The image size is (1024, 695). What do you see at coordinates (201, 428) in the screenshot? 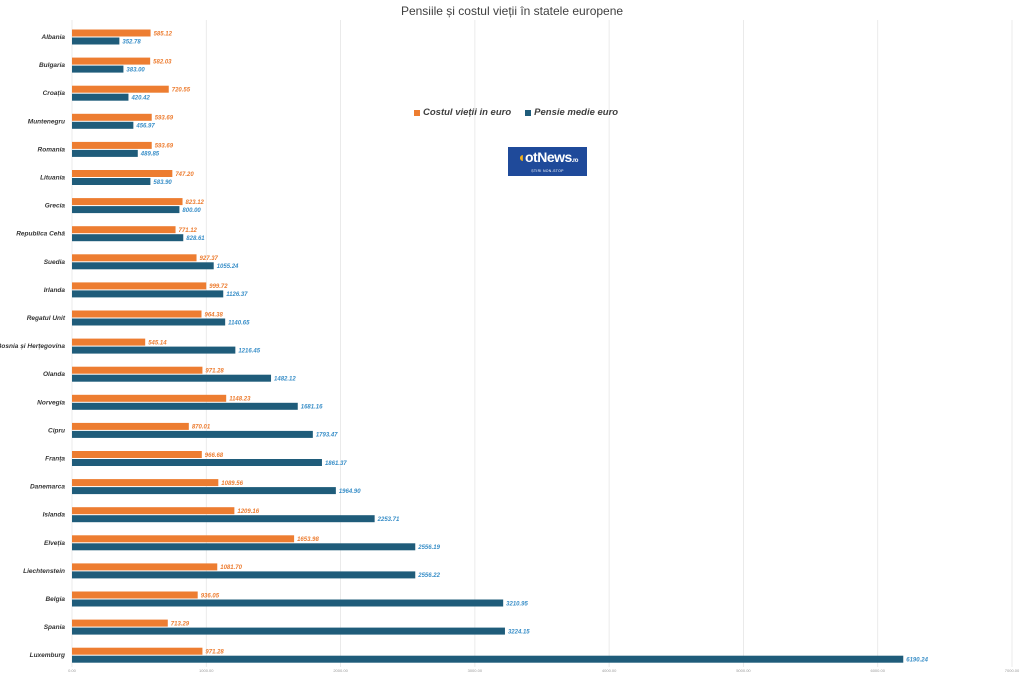
I see `data-label: 870.01` at bounding box center [201, 428].